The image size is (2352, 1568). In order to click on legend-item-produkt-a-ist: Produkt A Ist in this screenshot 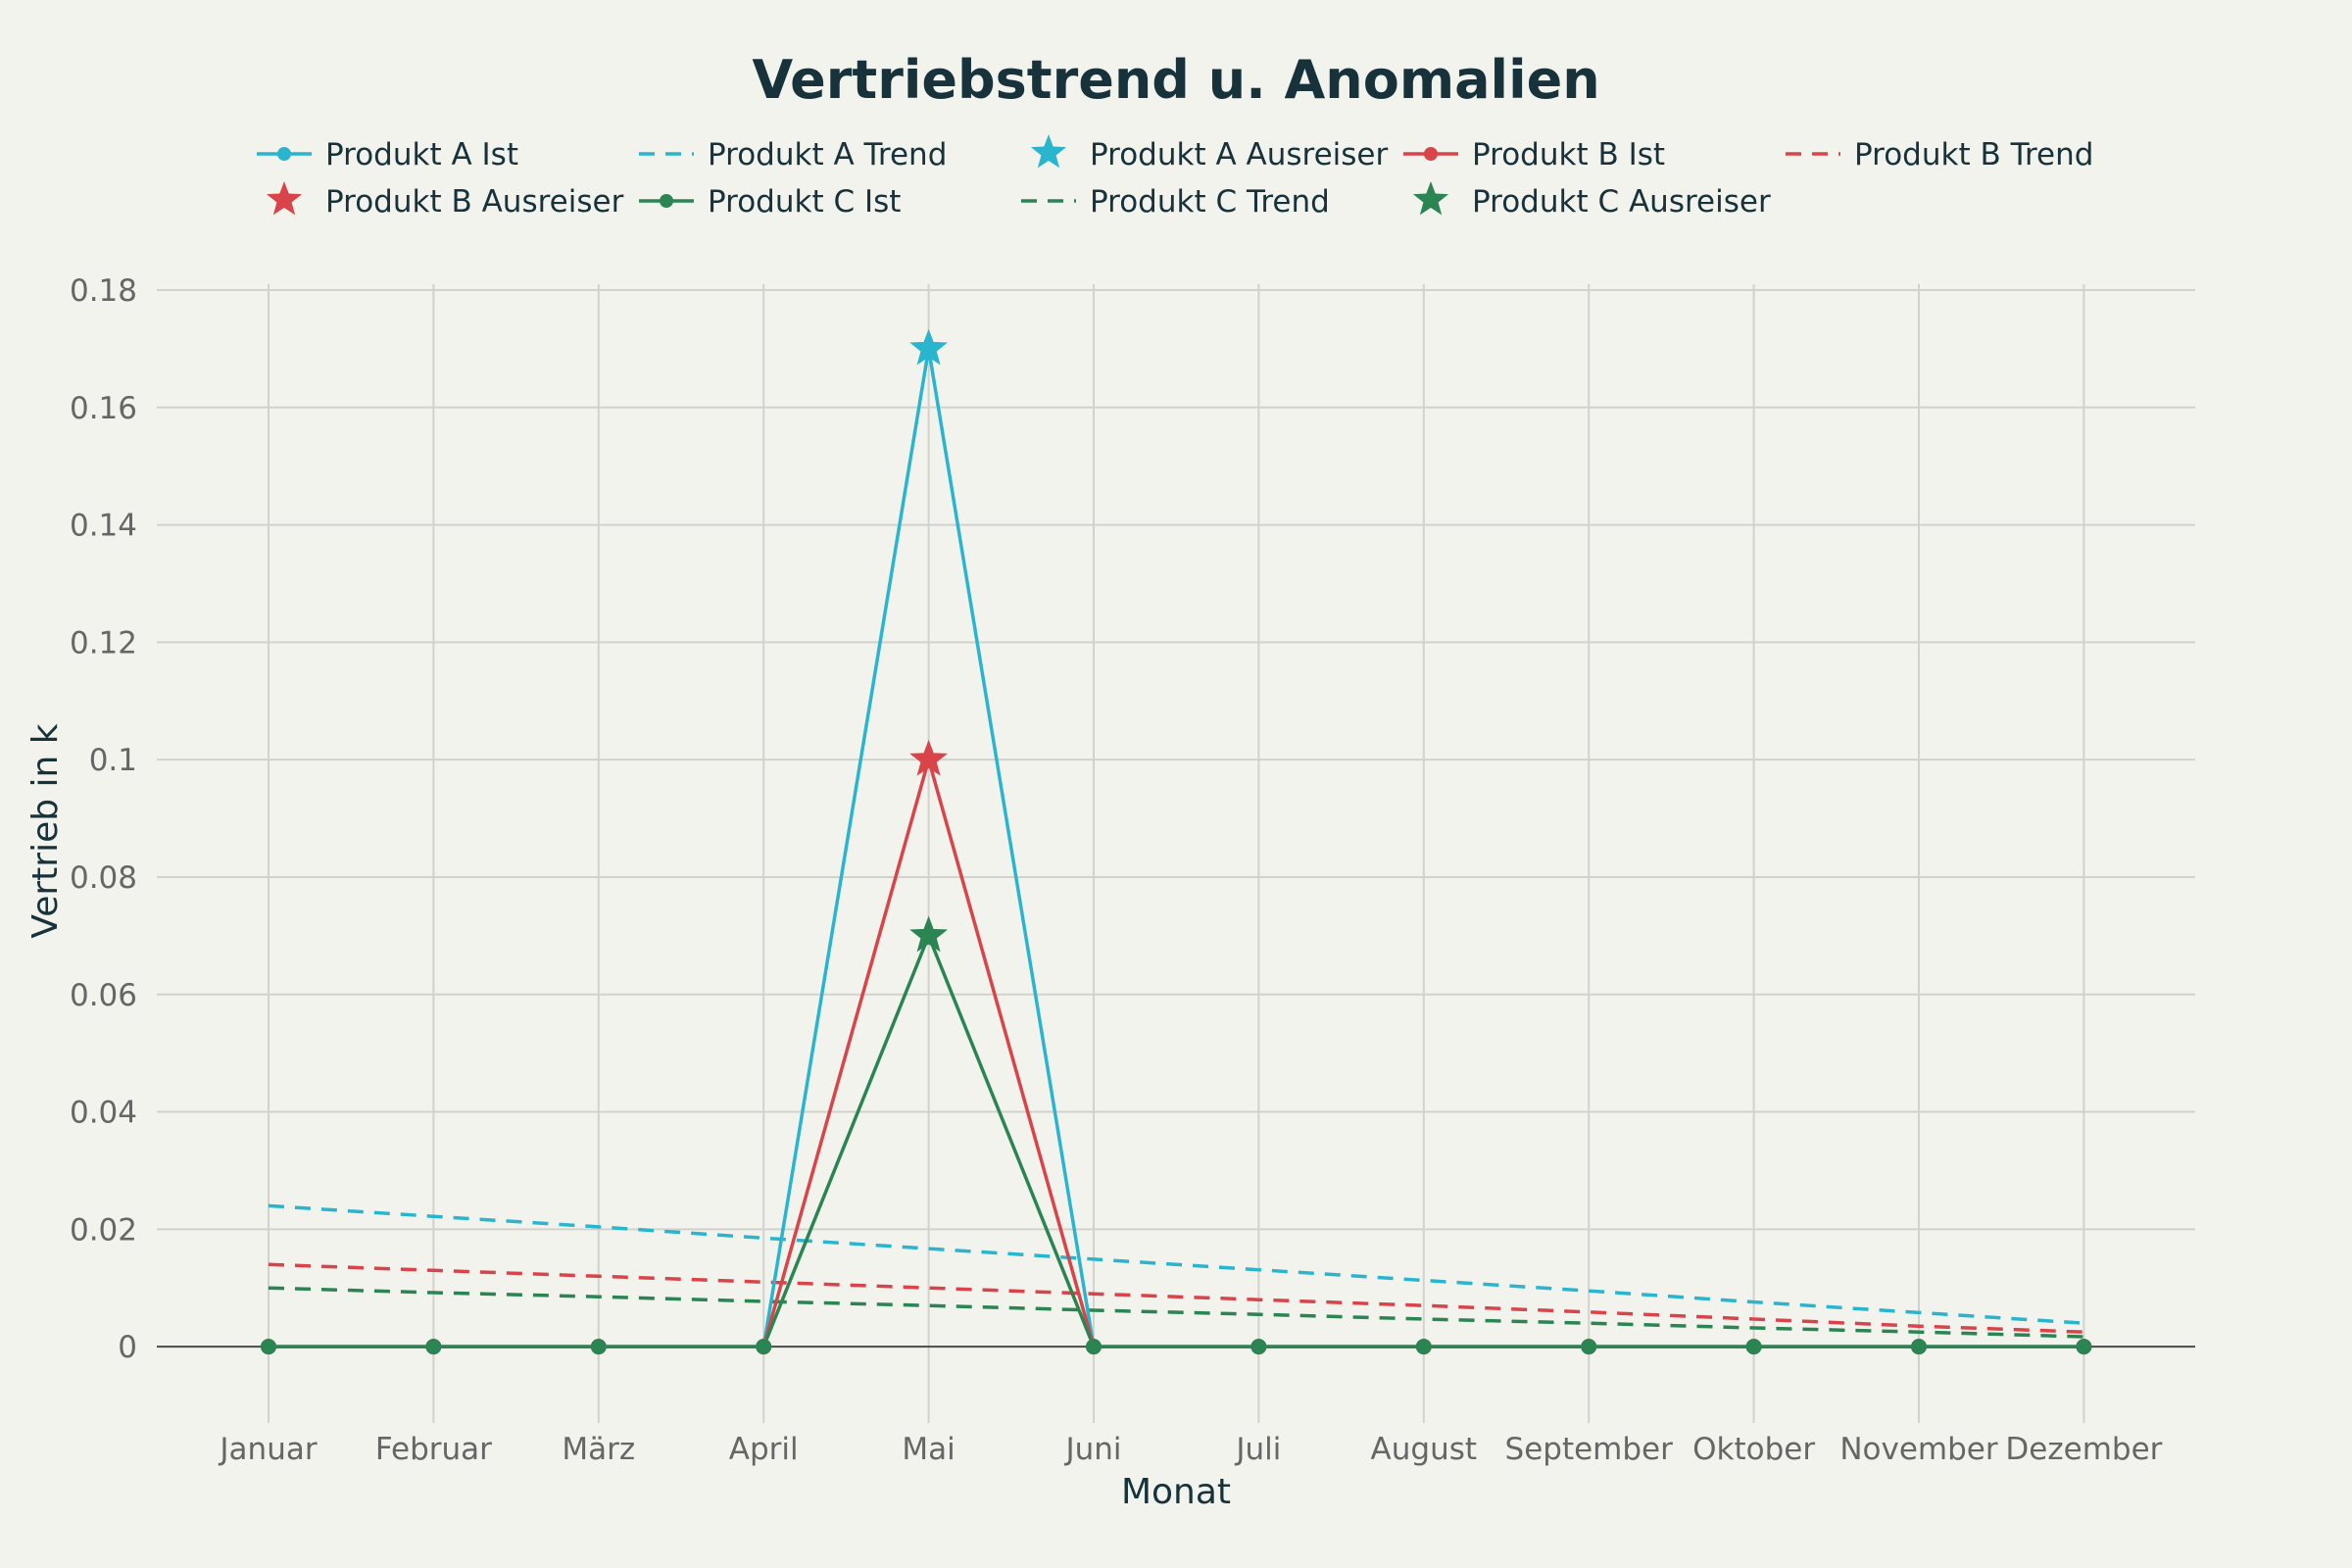, I will do `click(387, 154)`.